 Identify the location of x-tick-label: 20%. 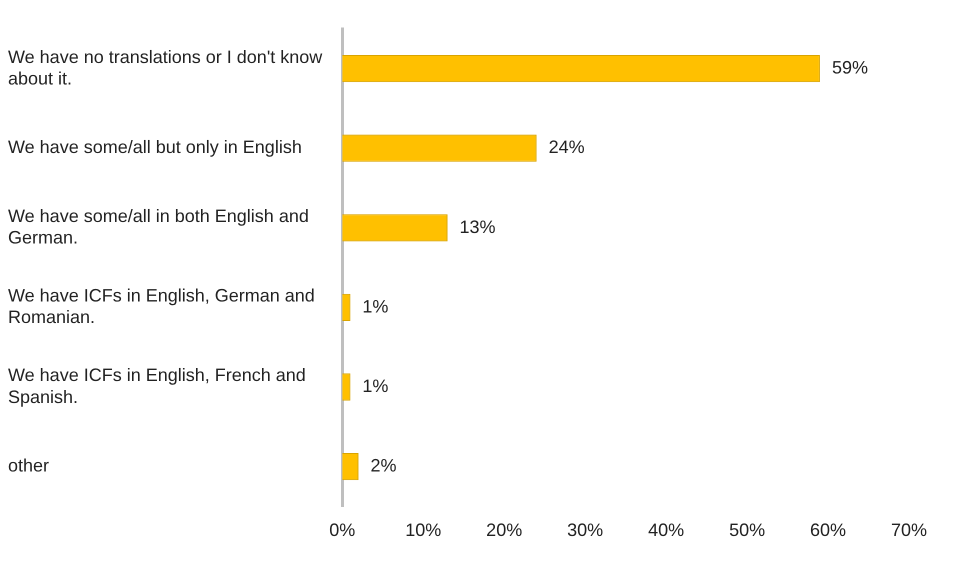
(504, 530).